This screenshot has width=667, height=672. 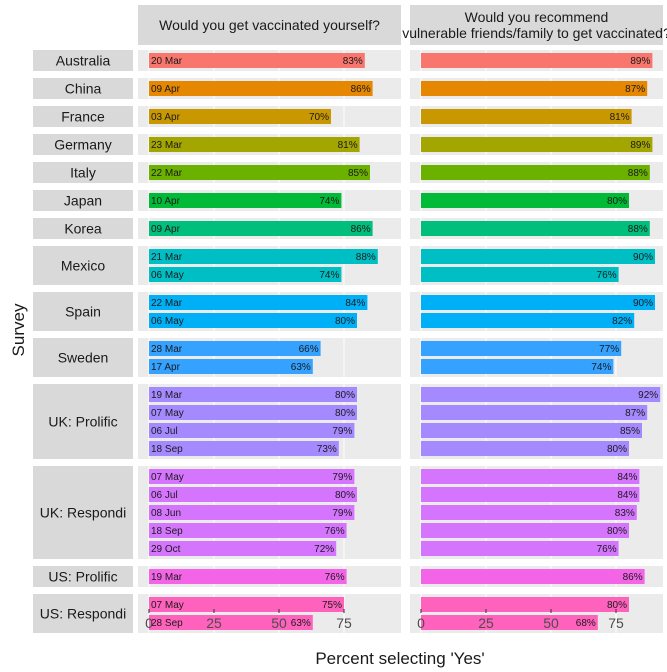 What do you see at coordinates (353, 61) in the screenshot?
I see `value-label: 83%` at bounding box center [353, 61].